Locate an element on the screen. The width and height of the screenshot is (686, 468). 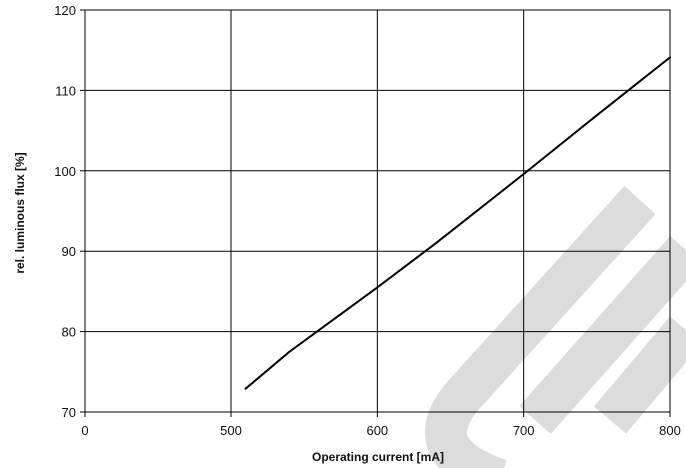
x-tick-label-500: 500 is located at coordinates (231, 430).